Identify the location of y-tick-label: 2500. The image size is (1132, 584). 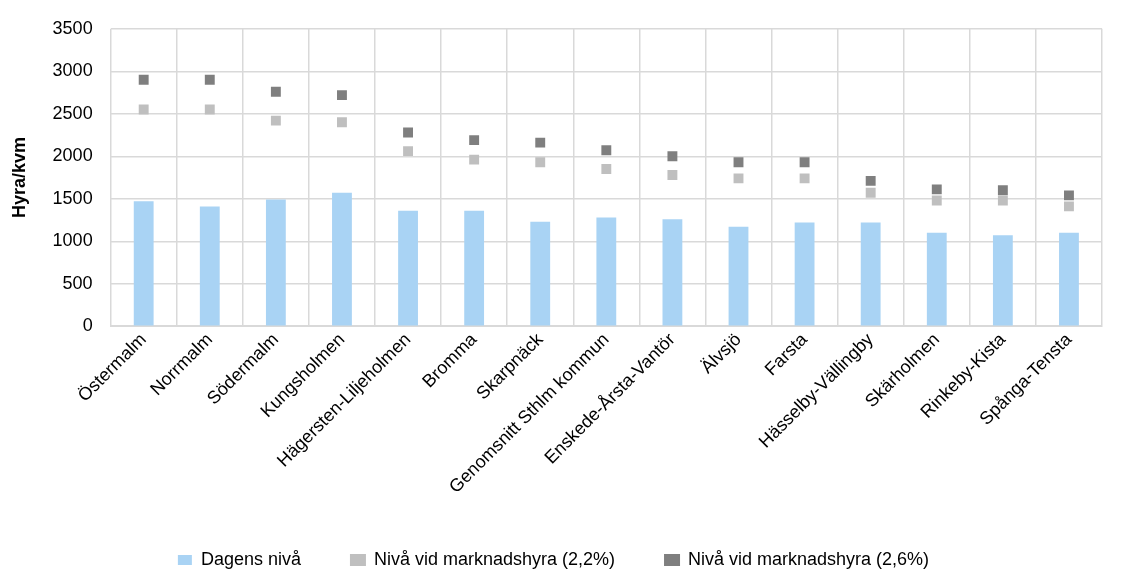
(72, 112).